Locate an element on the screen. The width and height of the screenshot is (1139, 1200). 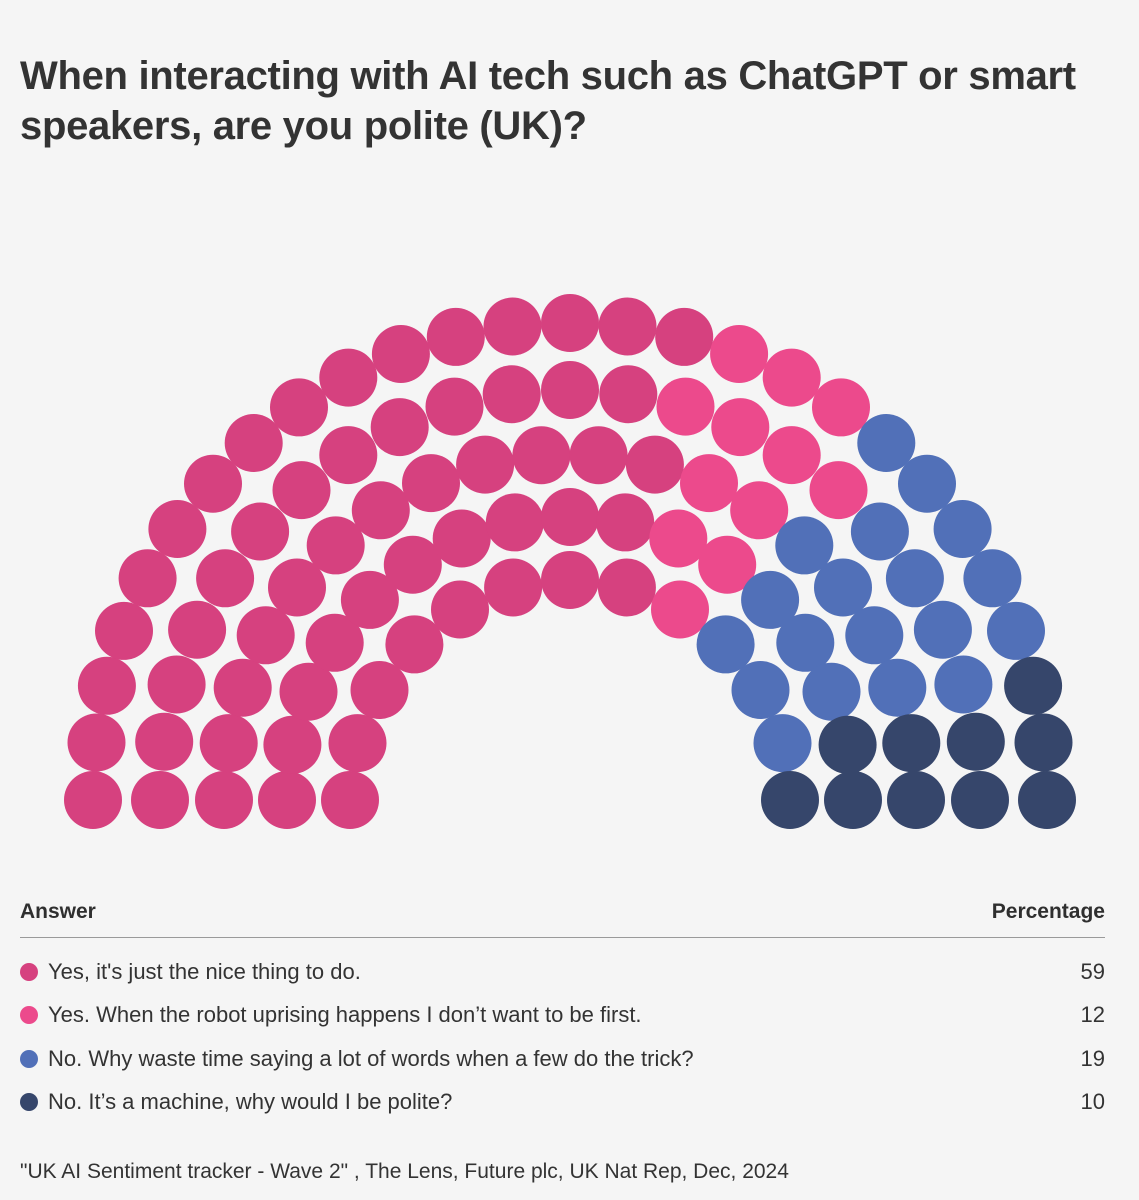
legend-item: Yes, it's just the nice thing to do. 59 is located at coordinates (562, 972).